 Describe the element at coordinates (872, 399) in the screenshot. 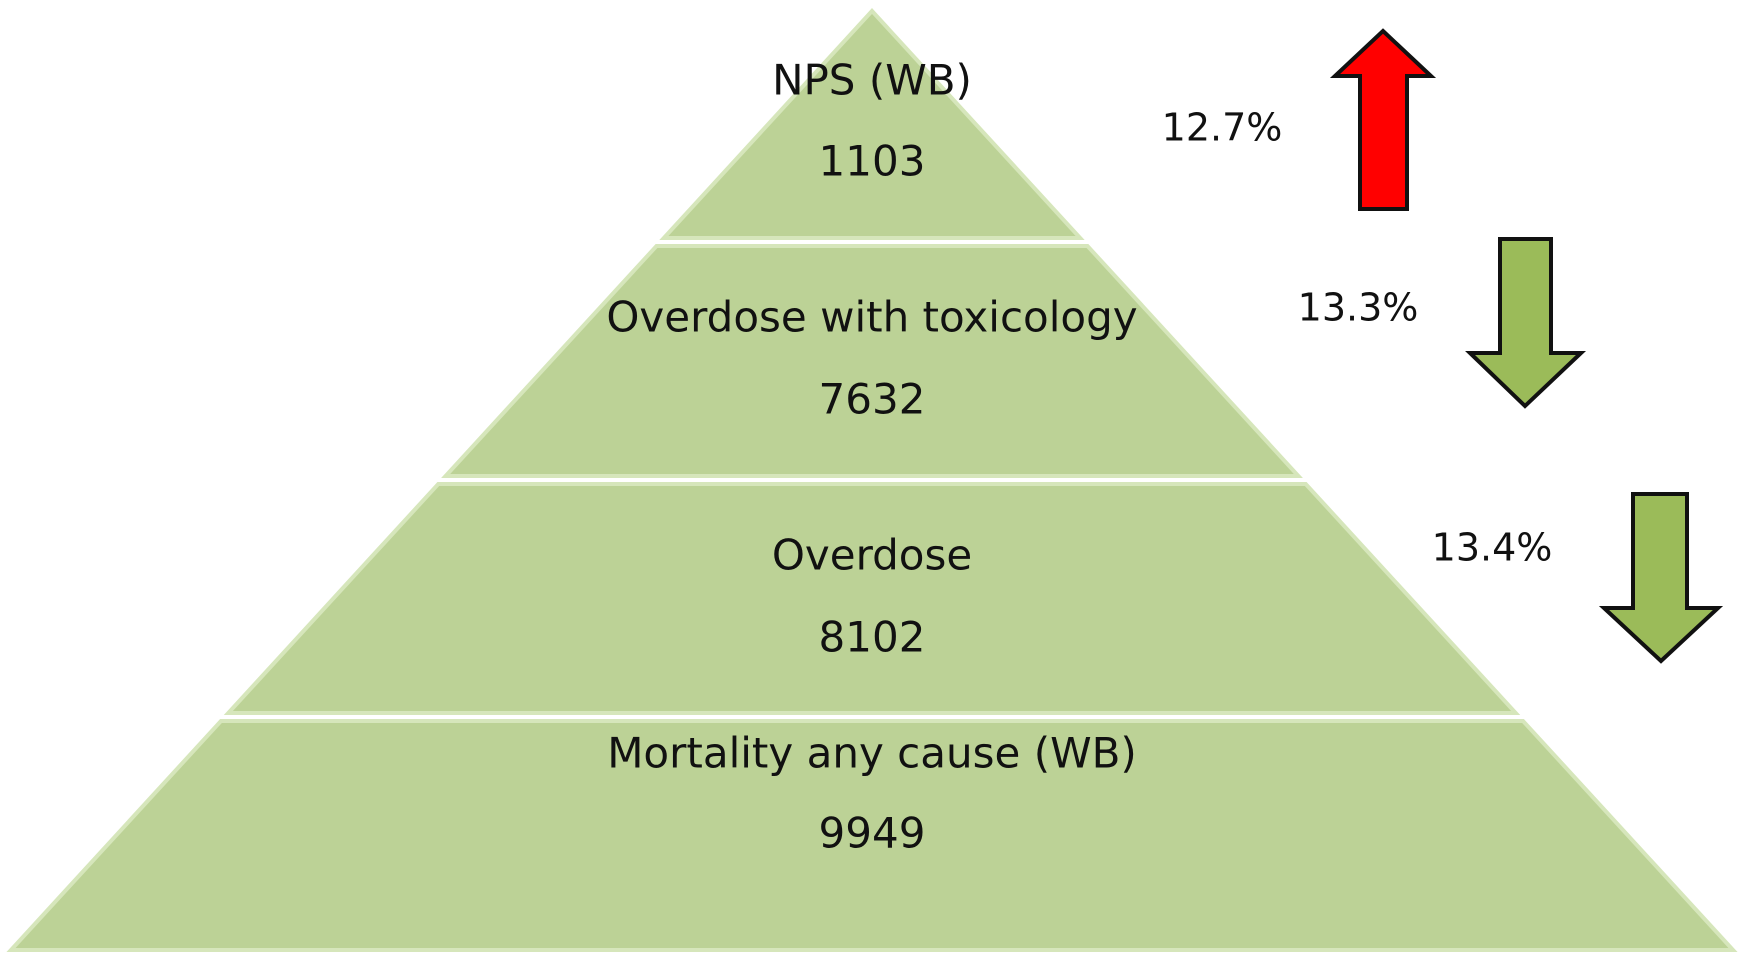

I see `level-value: 7632` at that location.